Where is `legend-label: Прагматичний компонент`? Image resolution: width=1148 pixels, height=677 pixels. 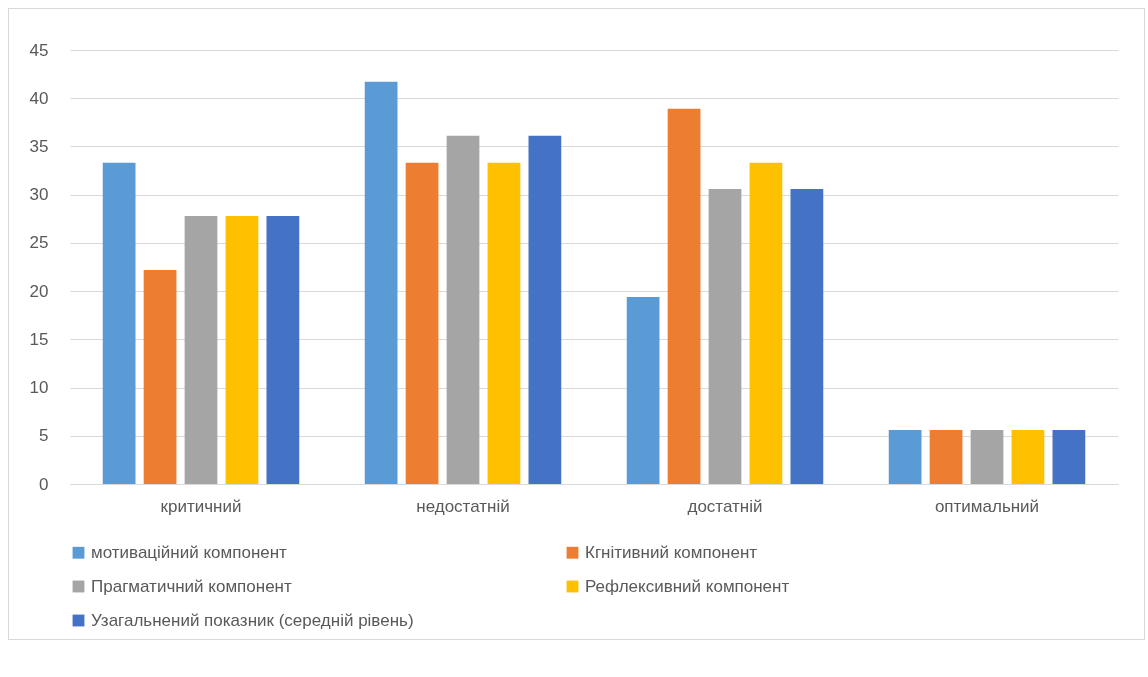 legend-label: Прагматичний компонент is located at coordinates (191, 586).